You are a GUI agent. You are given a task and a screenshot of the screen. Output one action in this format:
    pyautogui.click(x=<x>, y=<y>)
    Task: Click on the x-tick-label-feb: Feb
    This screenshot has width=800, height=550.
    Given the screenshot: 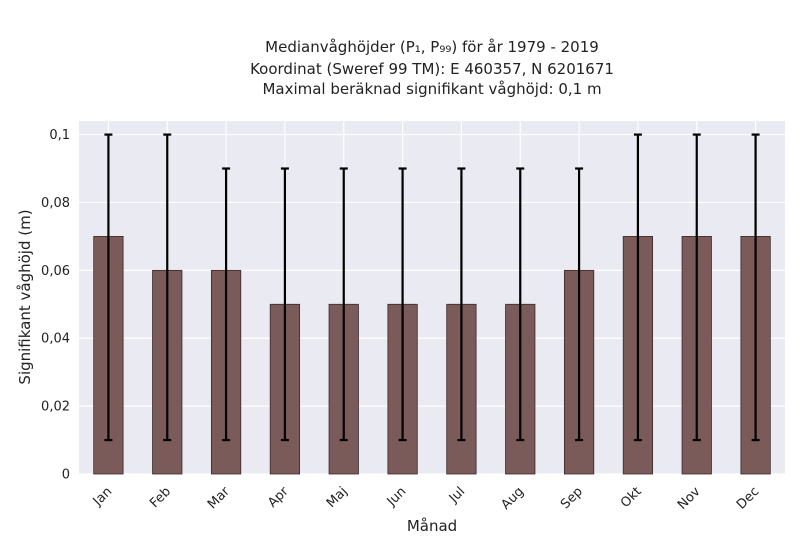 What is the action you would take?
    pyautogui.click(x=160, y=497)
    